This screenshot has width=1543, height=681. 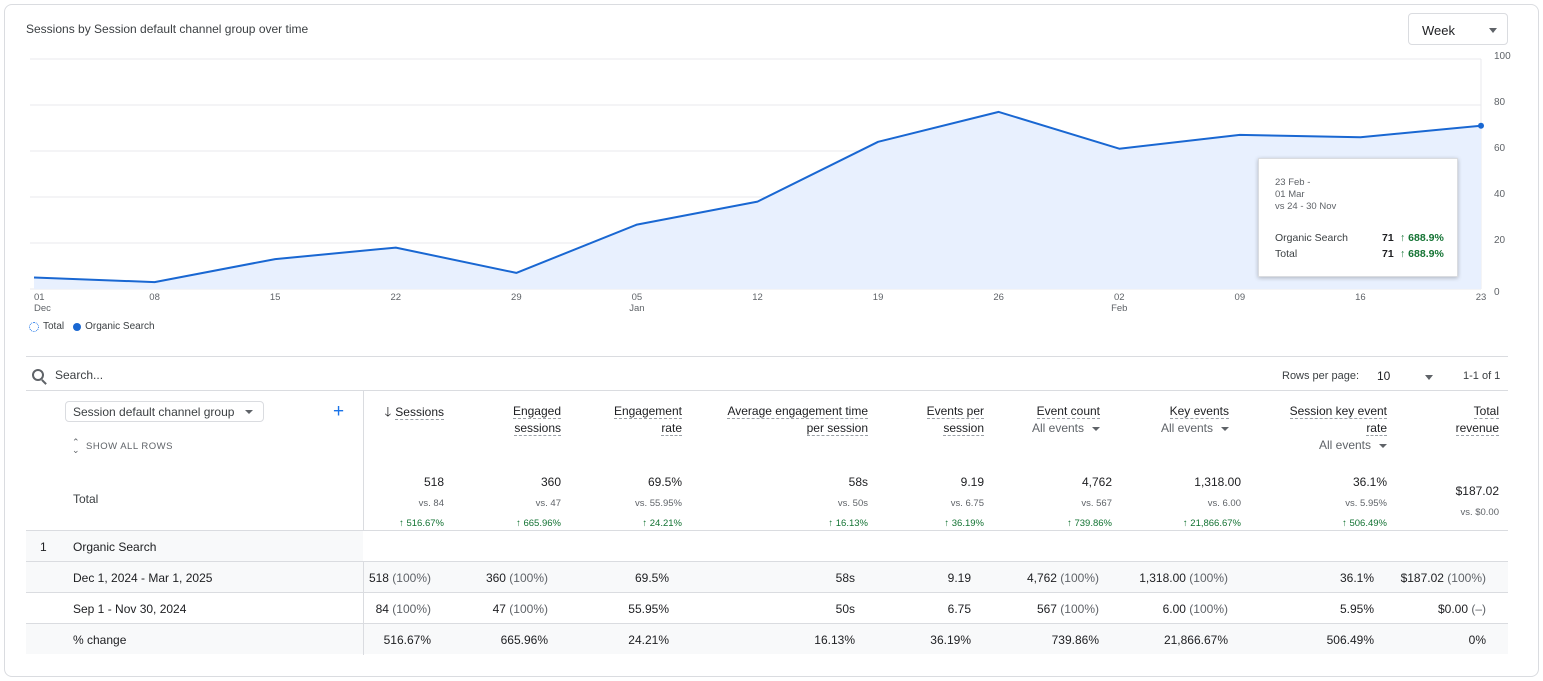 What do you see at coordinates (421, 502) in the screenshot?
I see `total-cell-sessions: 518 vs. 84 ↑ 516.67%` at bounding box center [421, 502].